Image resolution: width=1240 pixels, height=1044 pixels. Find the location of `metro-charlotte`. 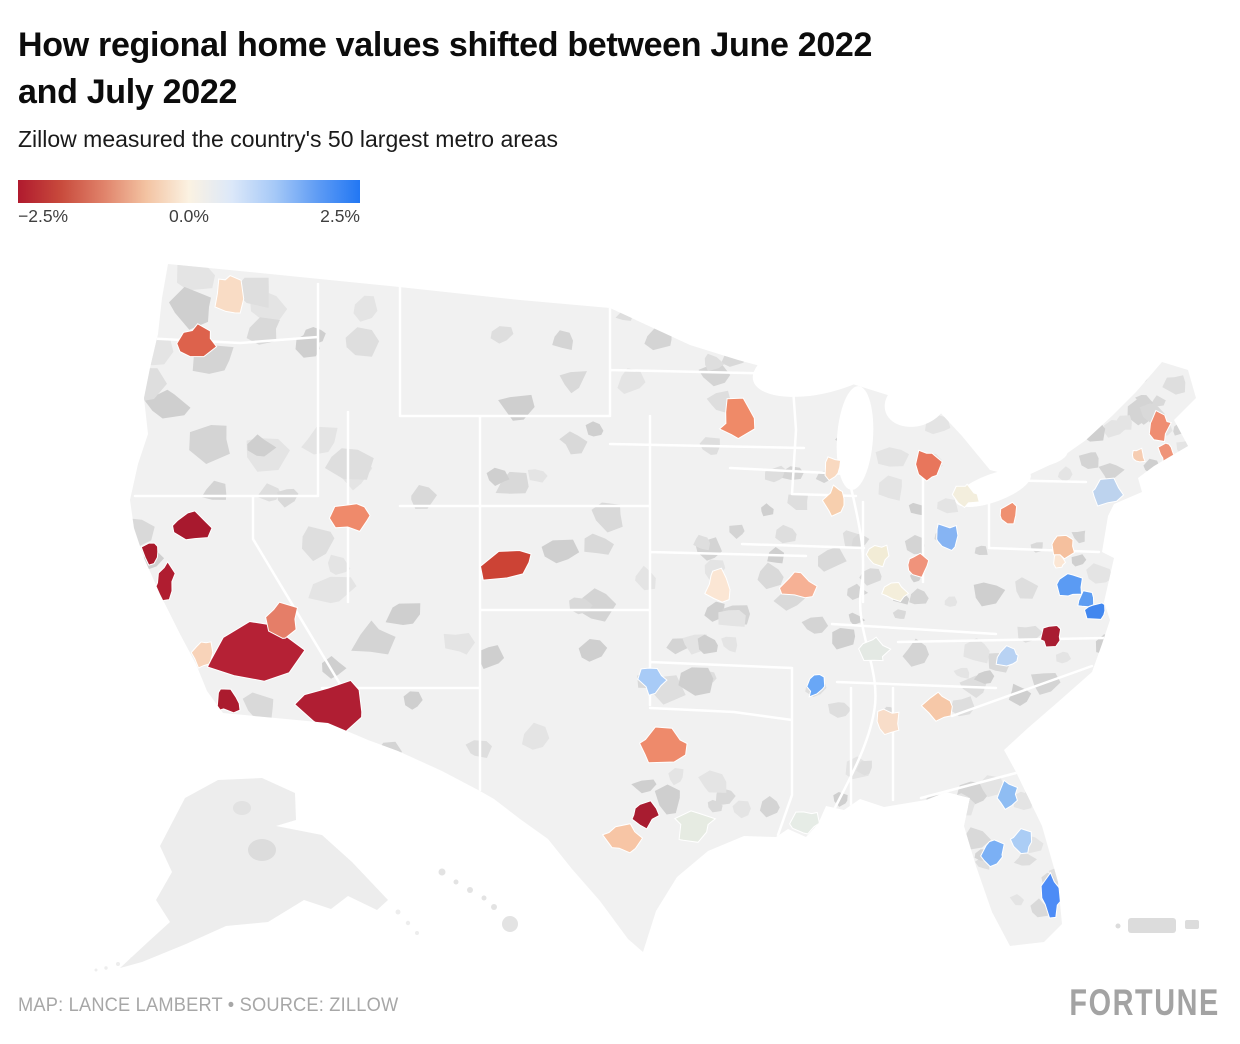

metro-charlotte is located at coordinates (1007, 656).